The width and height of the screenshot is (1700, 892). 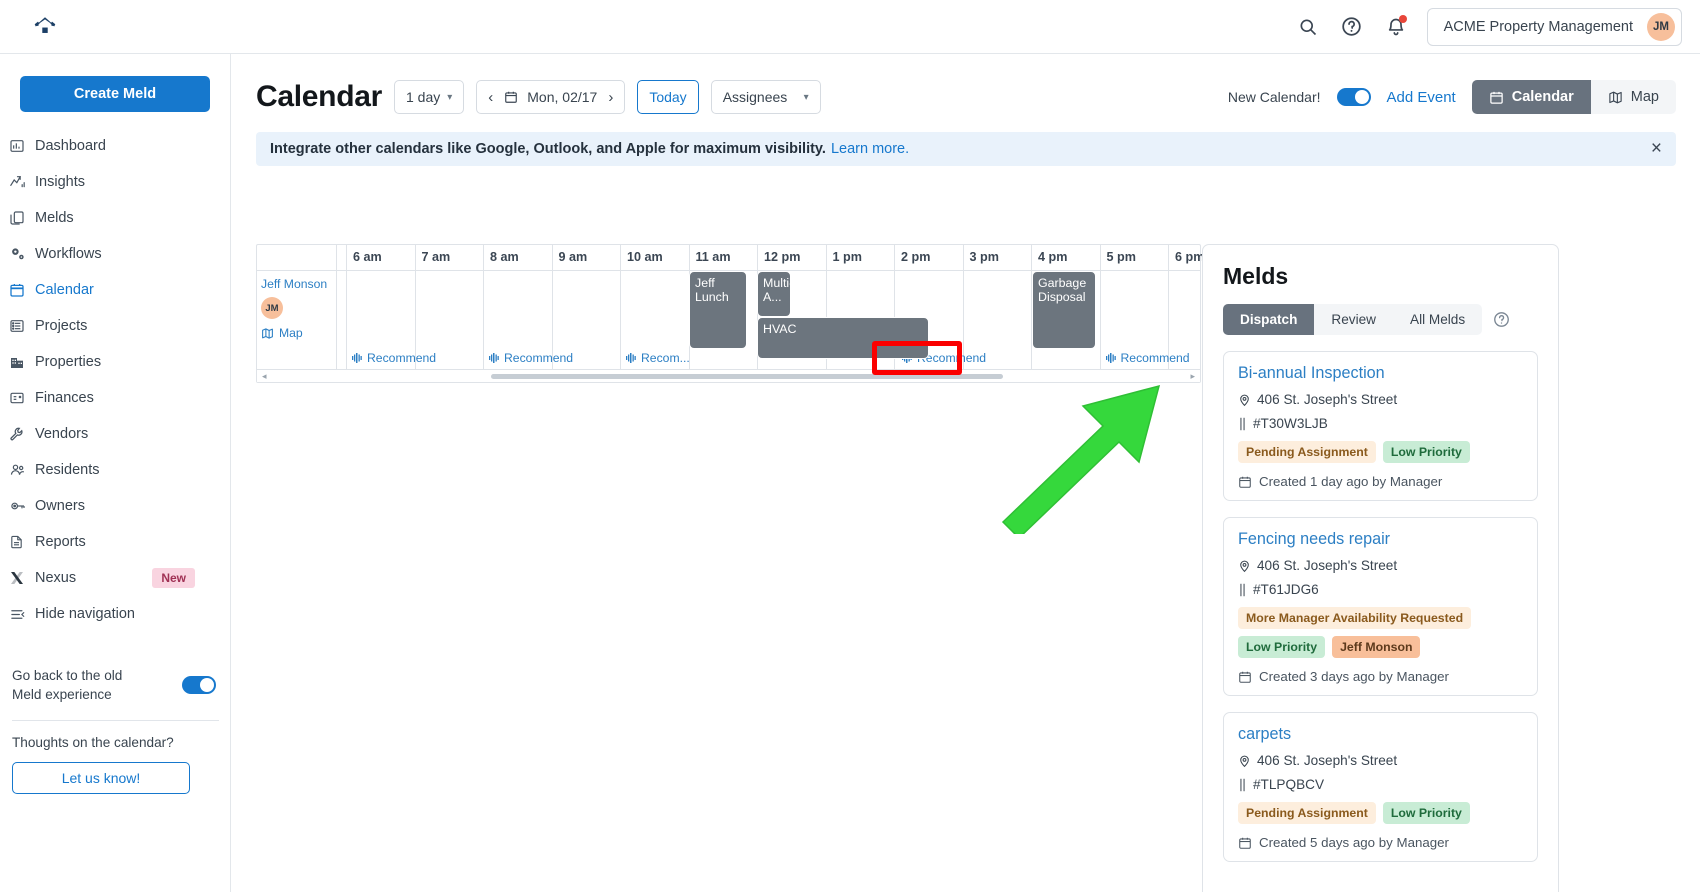 I want to click on sidebar-item-residents: Residents, so click(x=115, y=470).